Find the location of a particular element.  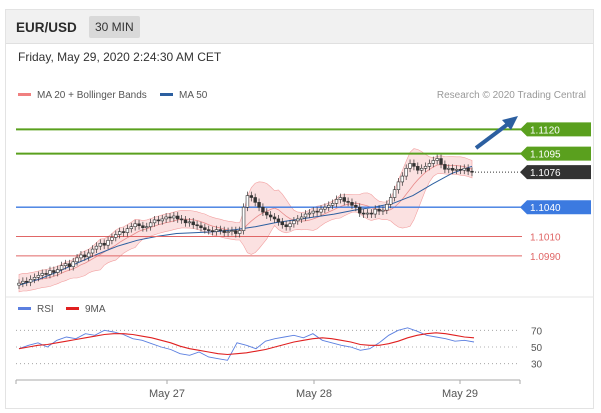

rsi-legend-label-0: RSI is located at coordinates (45, 309).